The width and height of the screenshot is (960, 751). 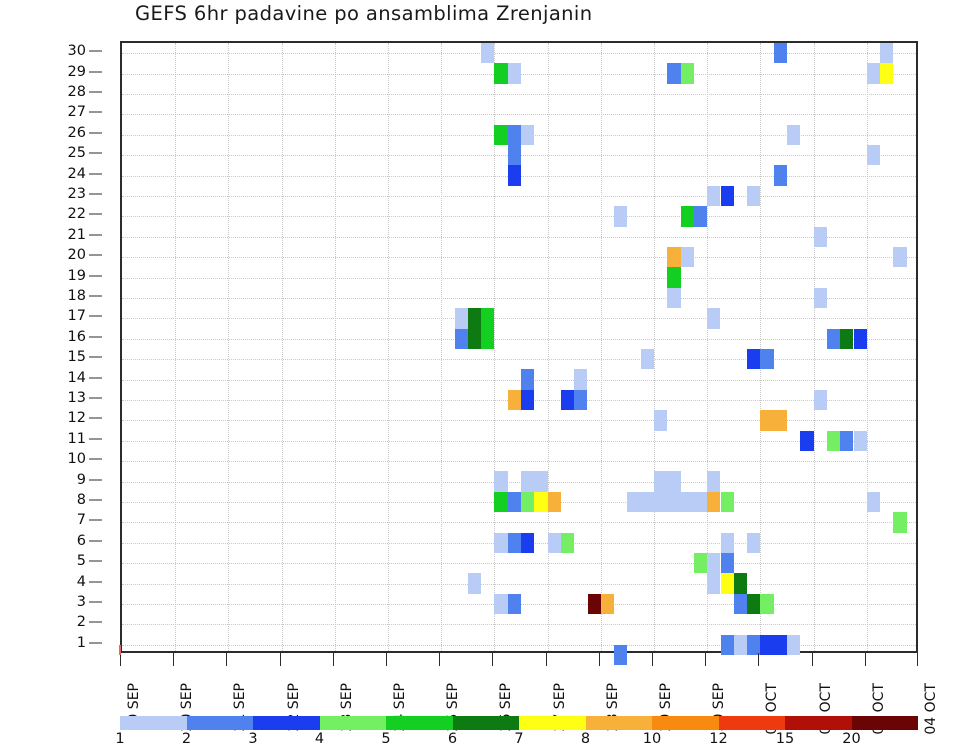 I want to click on colorbar-tick-label: 20, so click(x=851, y=739).